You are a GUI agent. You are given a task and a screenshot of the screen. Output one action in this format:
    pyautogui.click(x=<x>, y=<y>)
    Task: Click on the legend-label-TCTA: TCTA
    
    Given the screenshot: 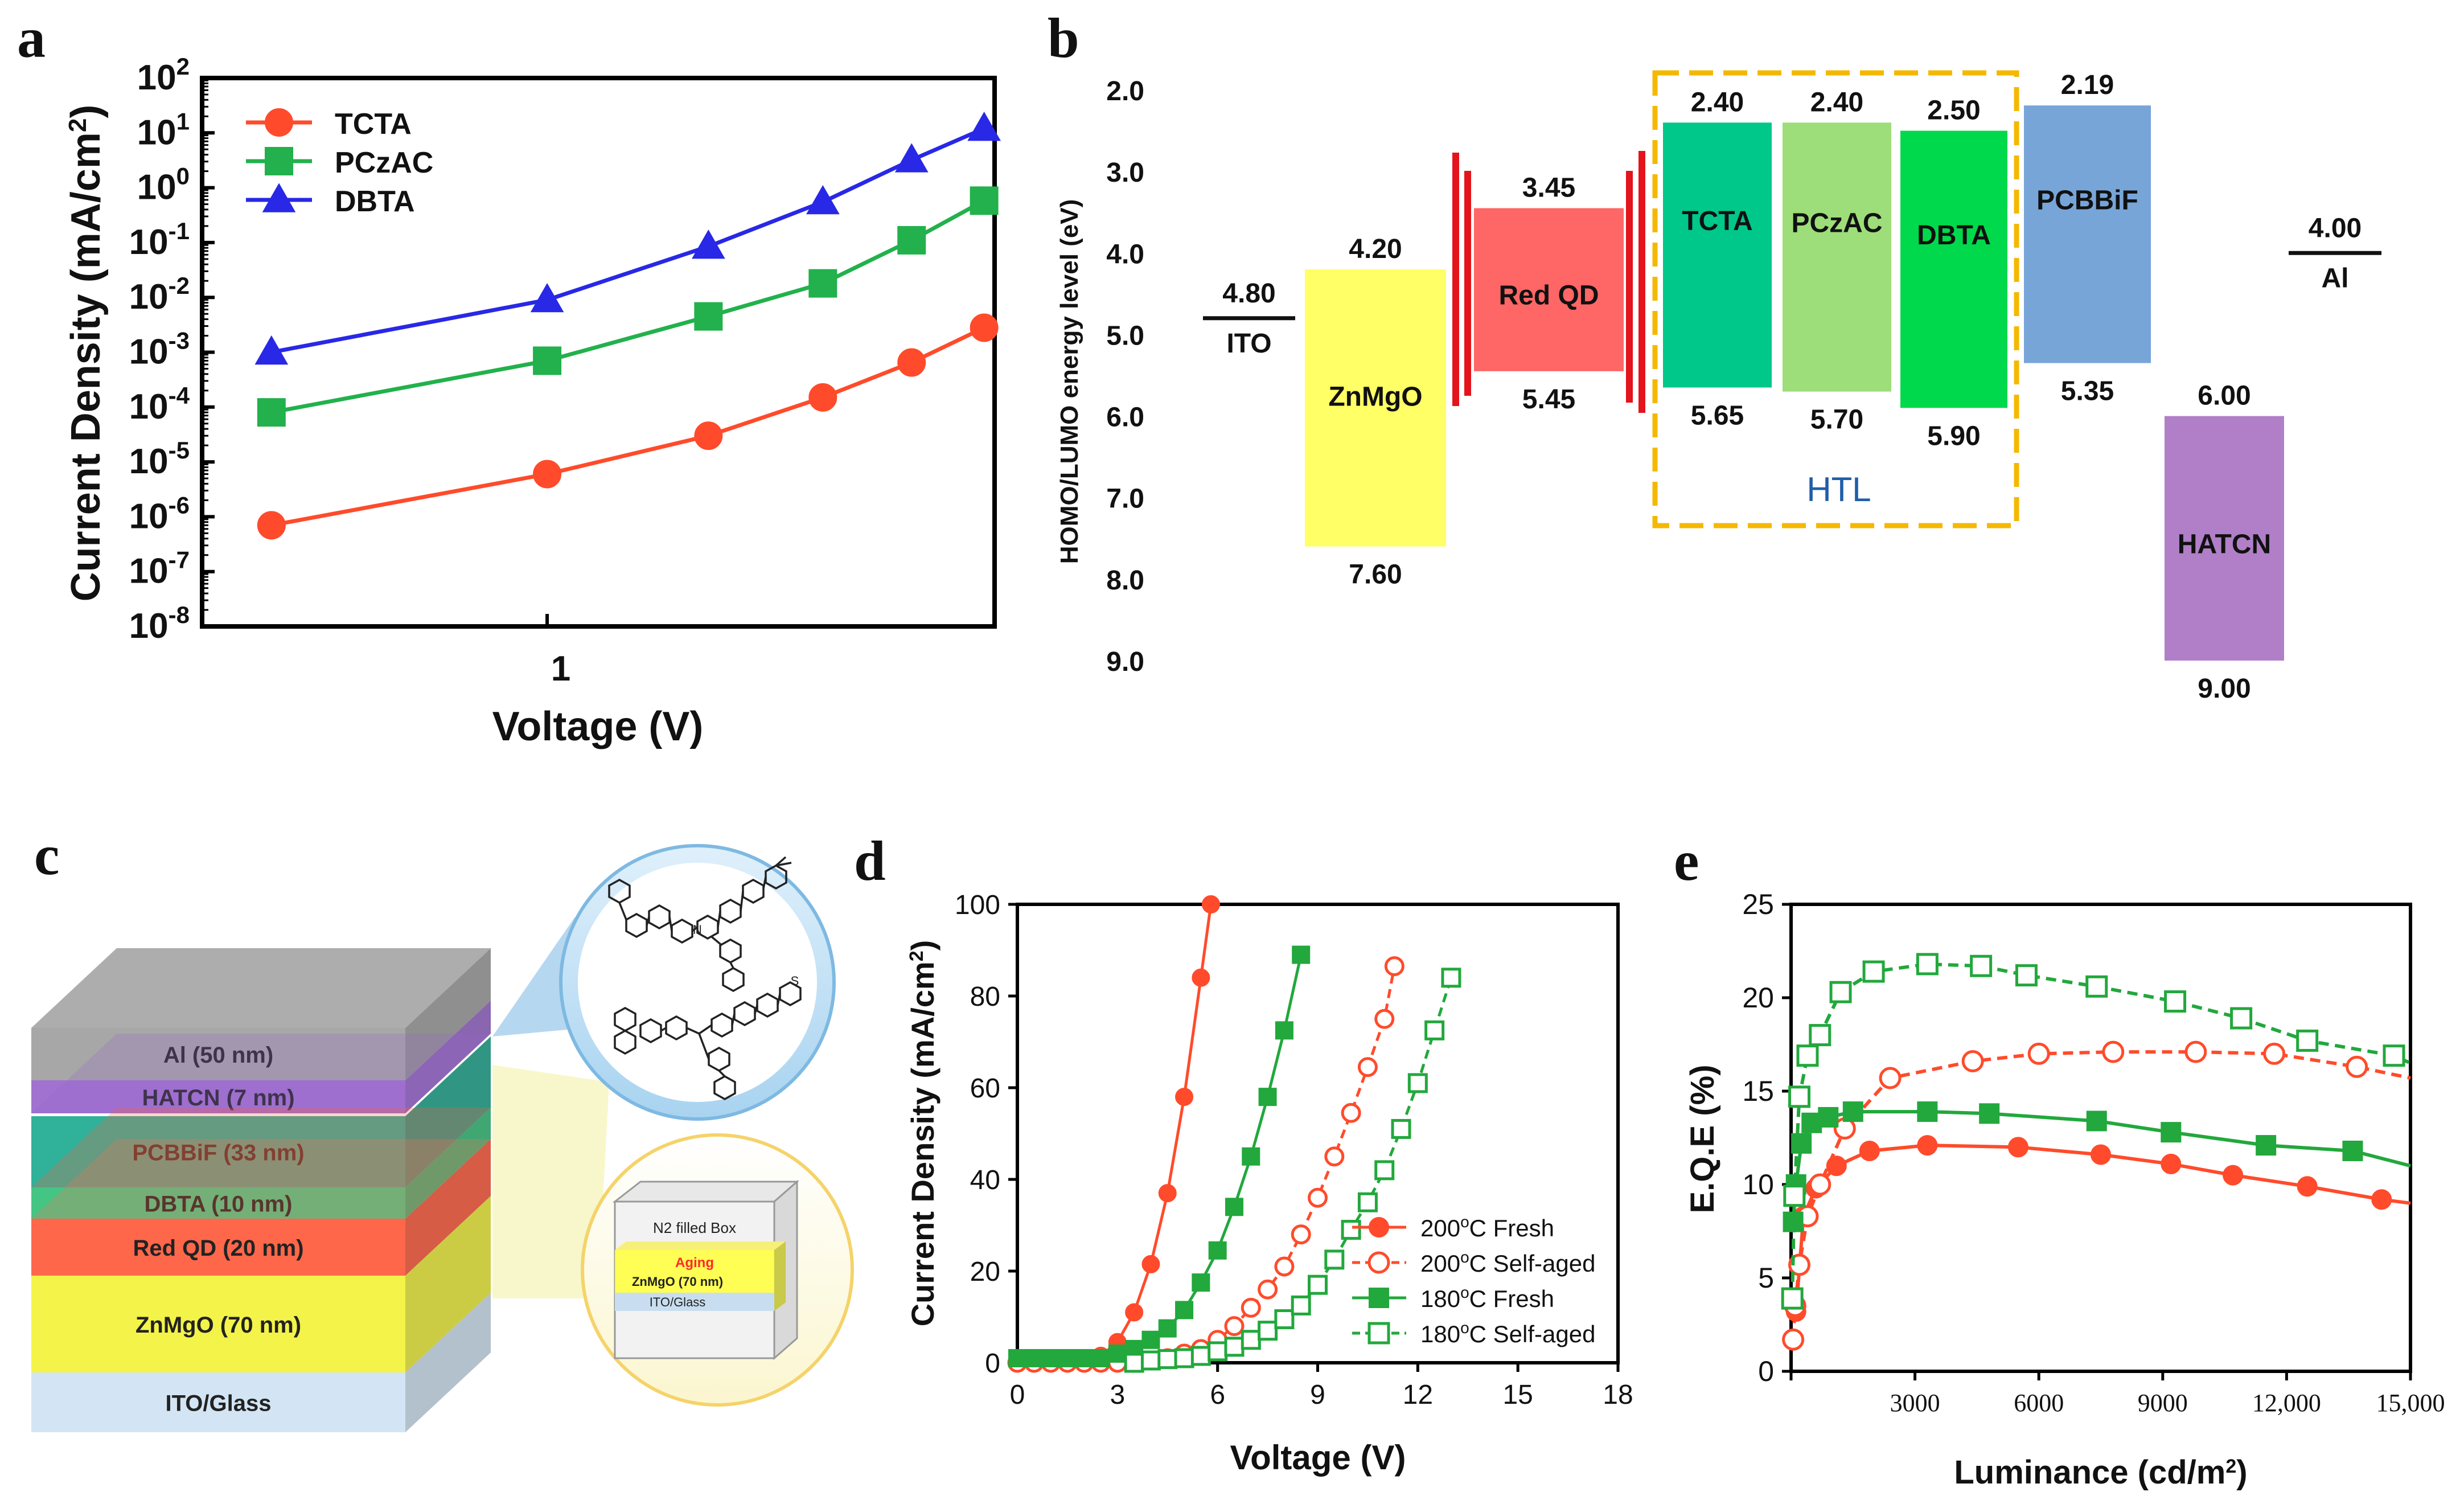 What is the action you would take?
    pyautogui.click(x=373, y=124)
    